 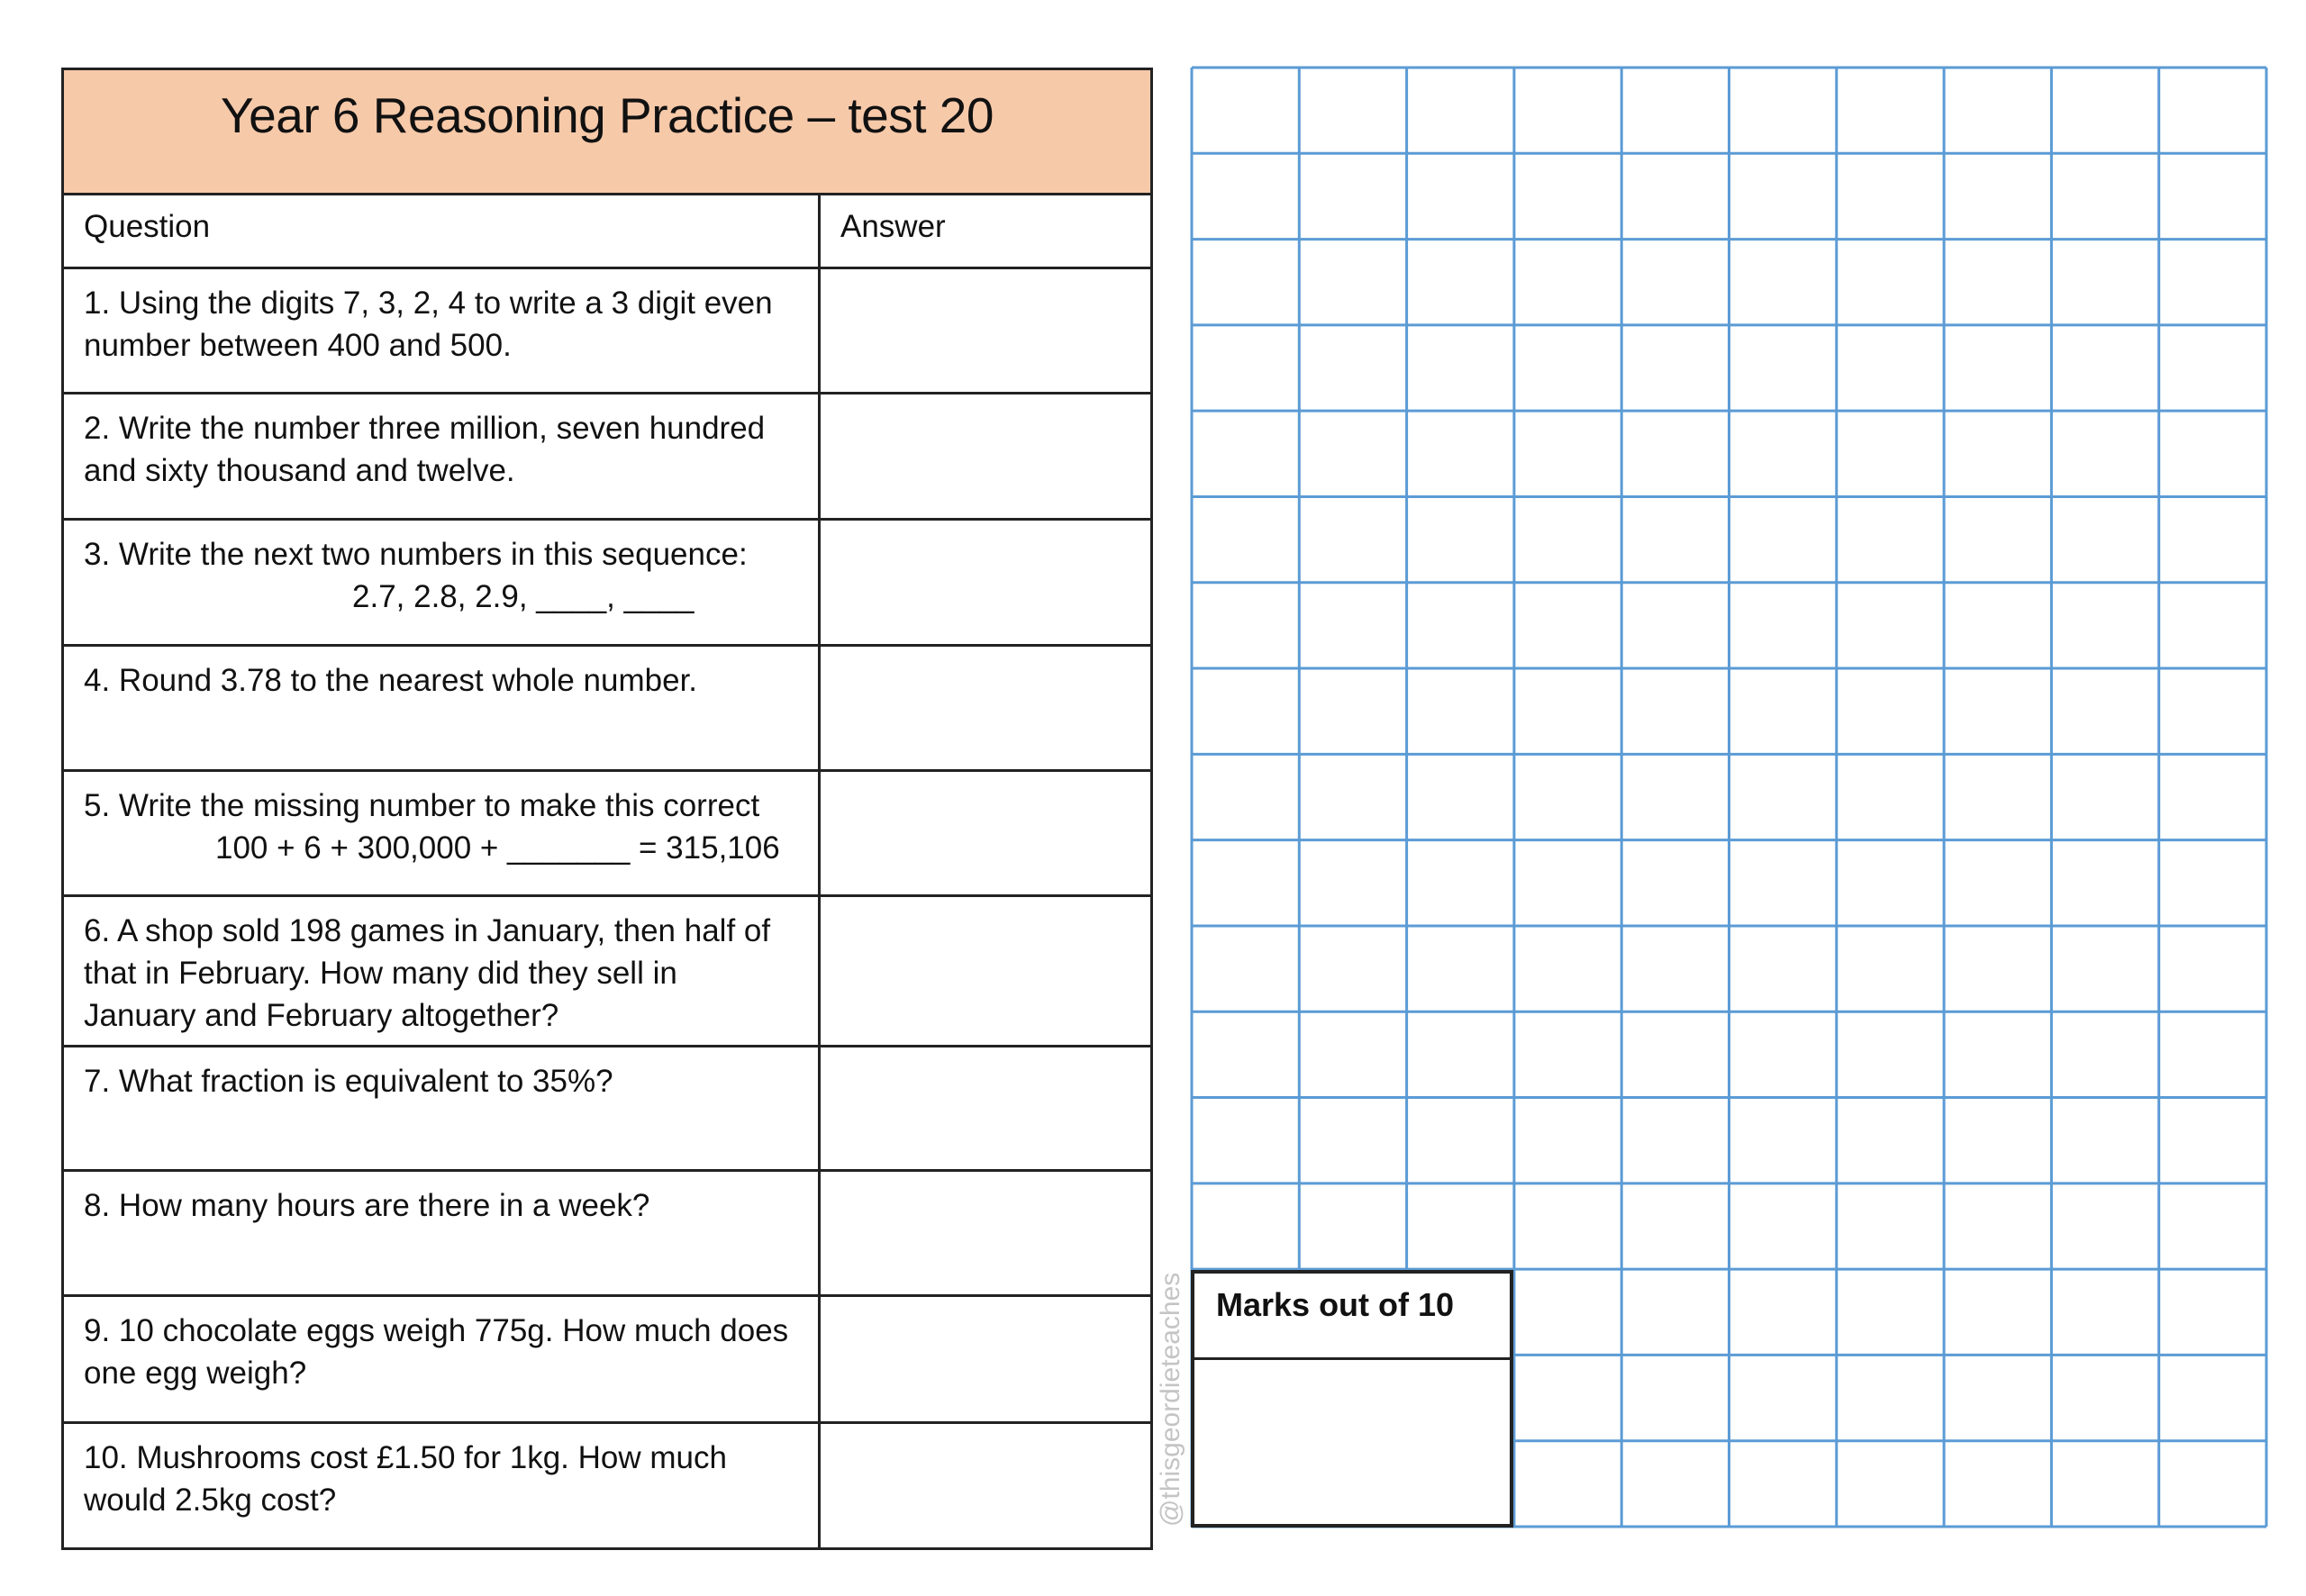 What do you see at coordinates (298, 346) in the screenshot?
I see `question-line: number between 400 and 500.` at bounding box center [298, 346].